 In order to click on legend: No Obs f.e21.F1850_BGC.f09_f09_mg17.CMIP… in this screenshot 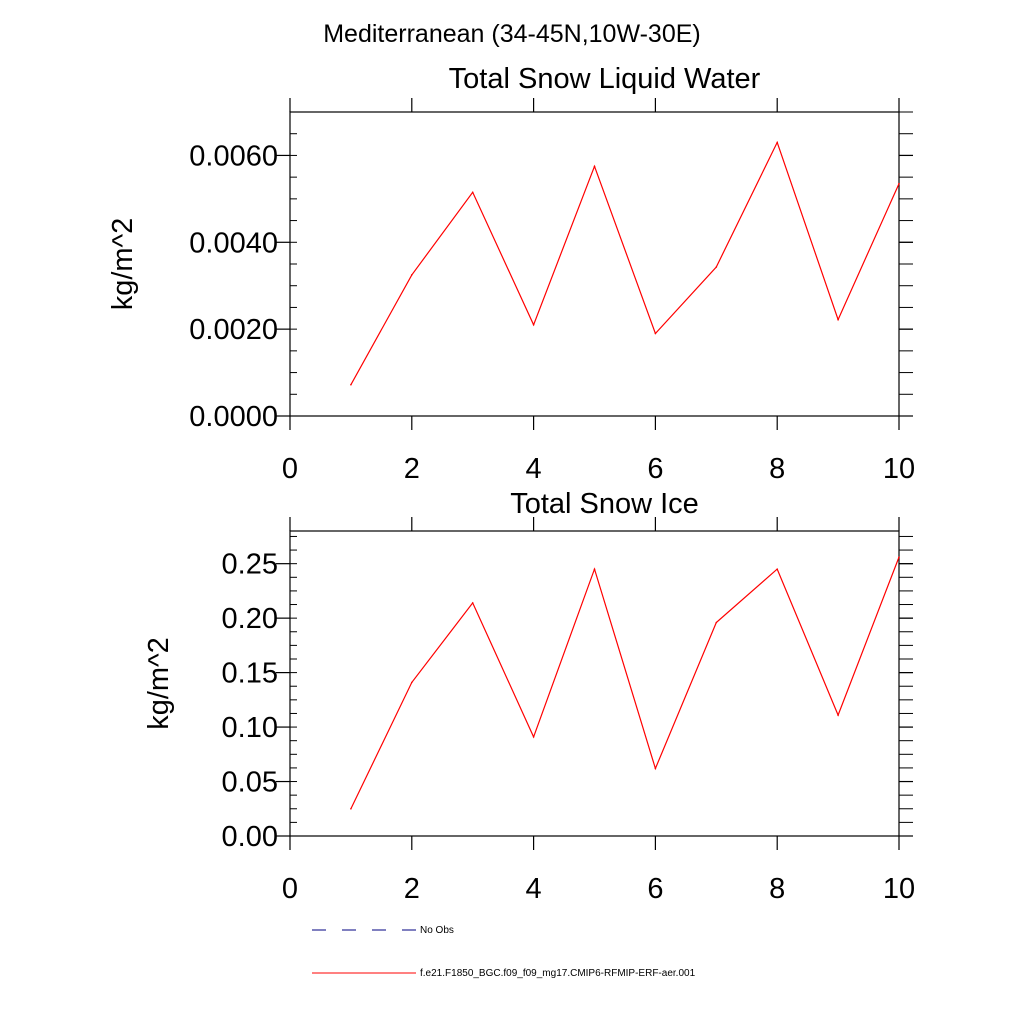, I will do `click(504, 952)`.